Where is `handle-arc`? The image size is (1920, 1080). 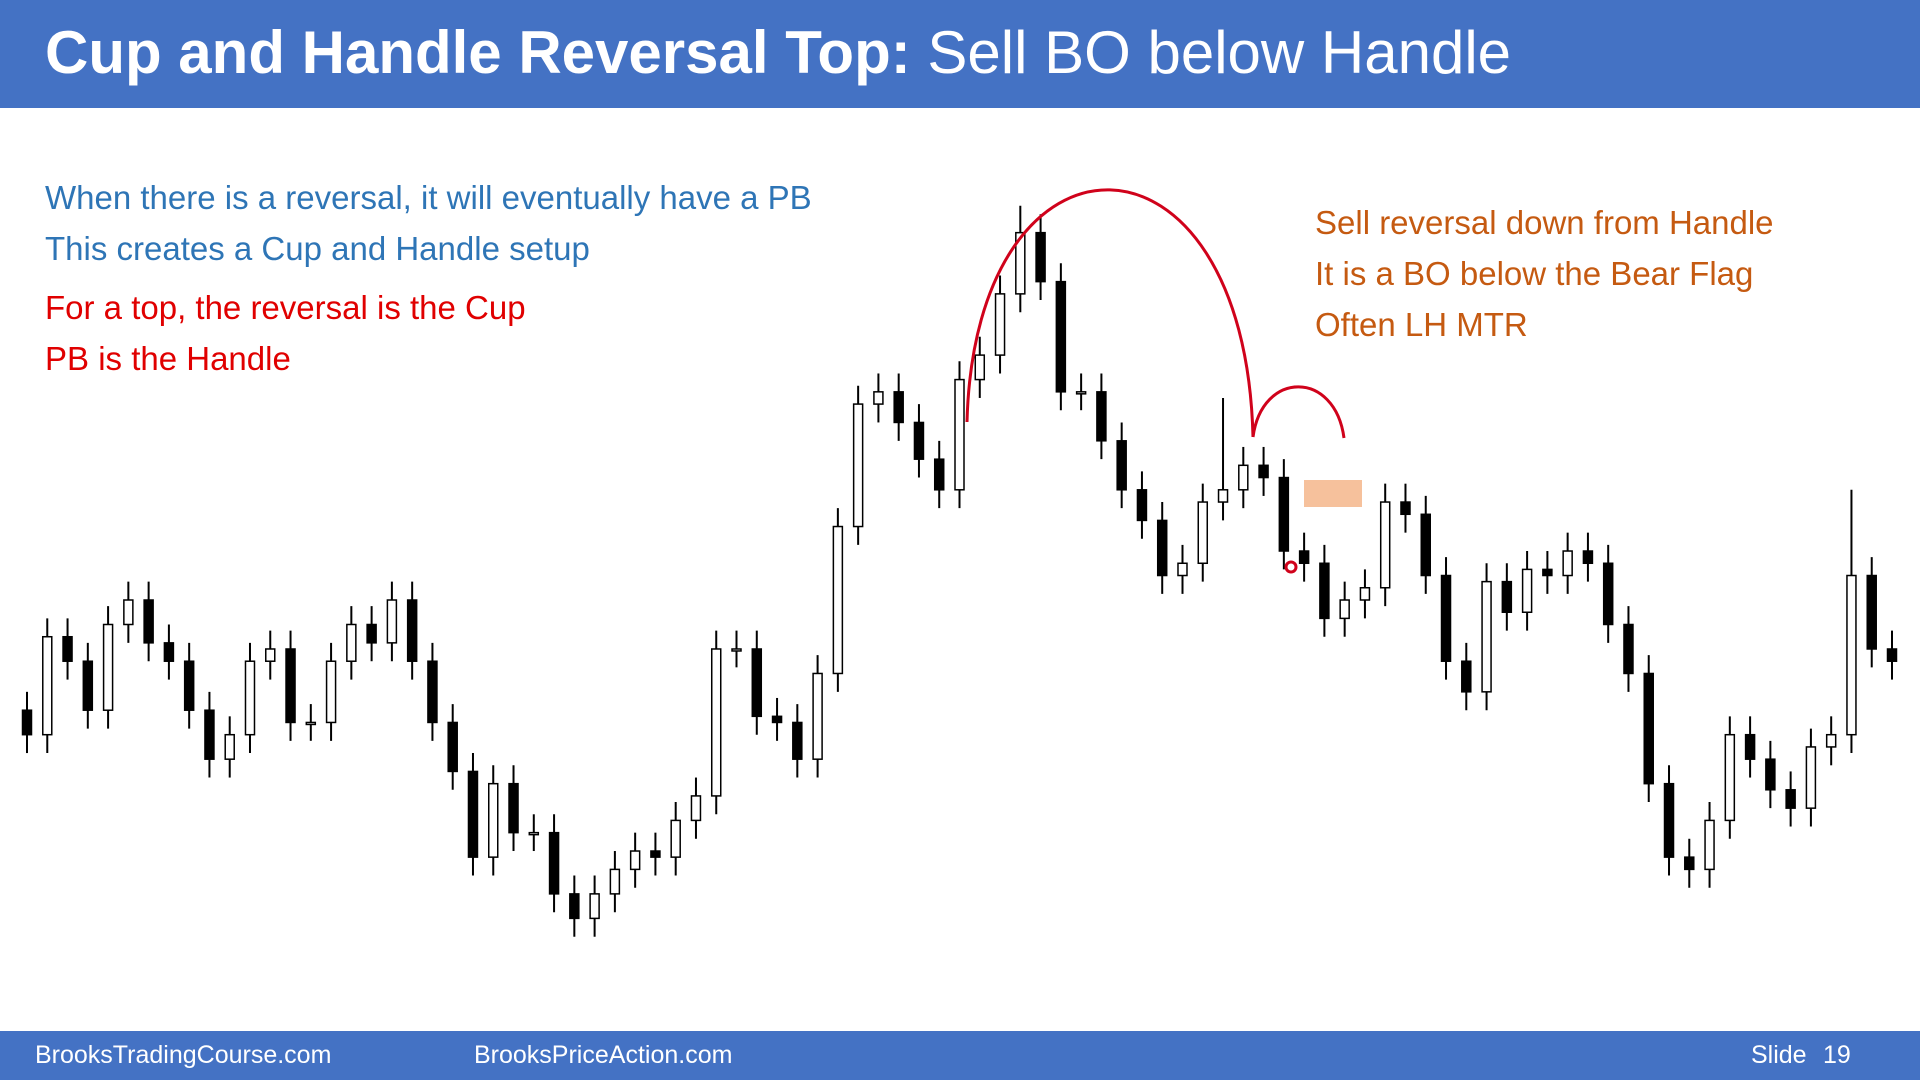
handle-arc is located at coordinates (1298, 412).